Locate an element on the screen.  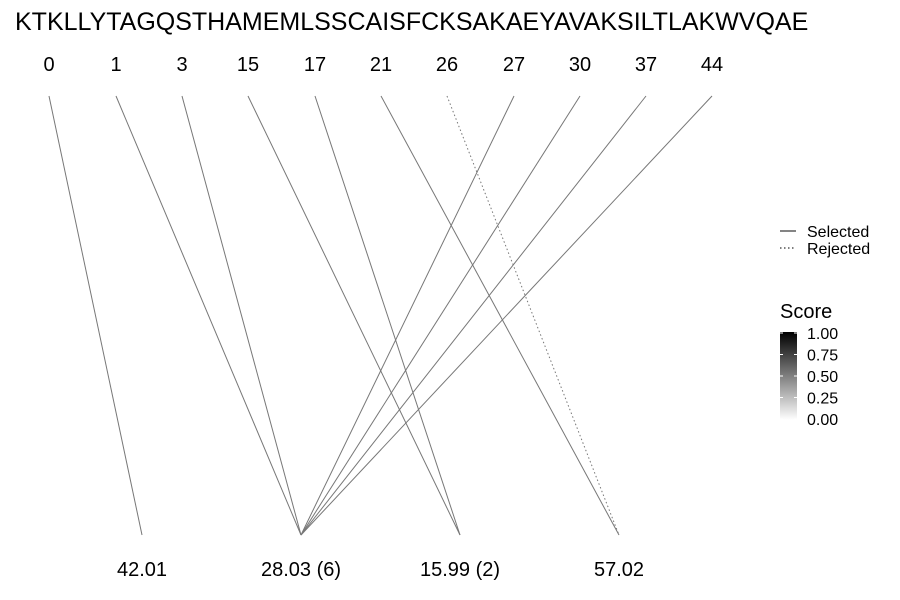
score-legend: Score 1.00 0.75 0.50 0.25 0.00 is located at coordinates (809, 365).